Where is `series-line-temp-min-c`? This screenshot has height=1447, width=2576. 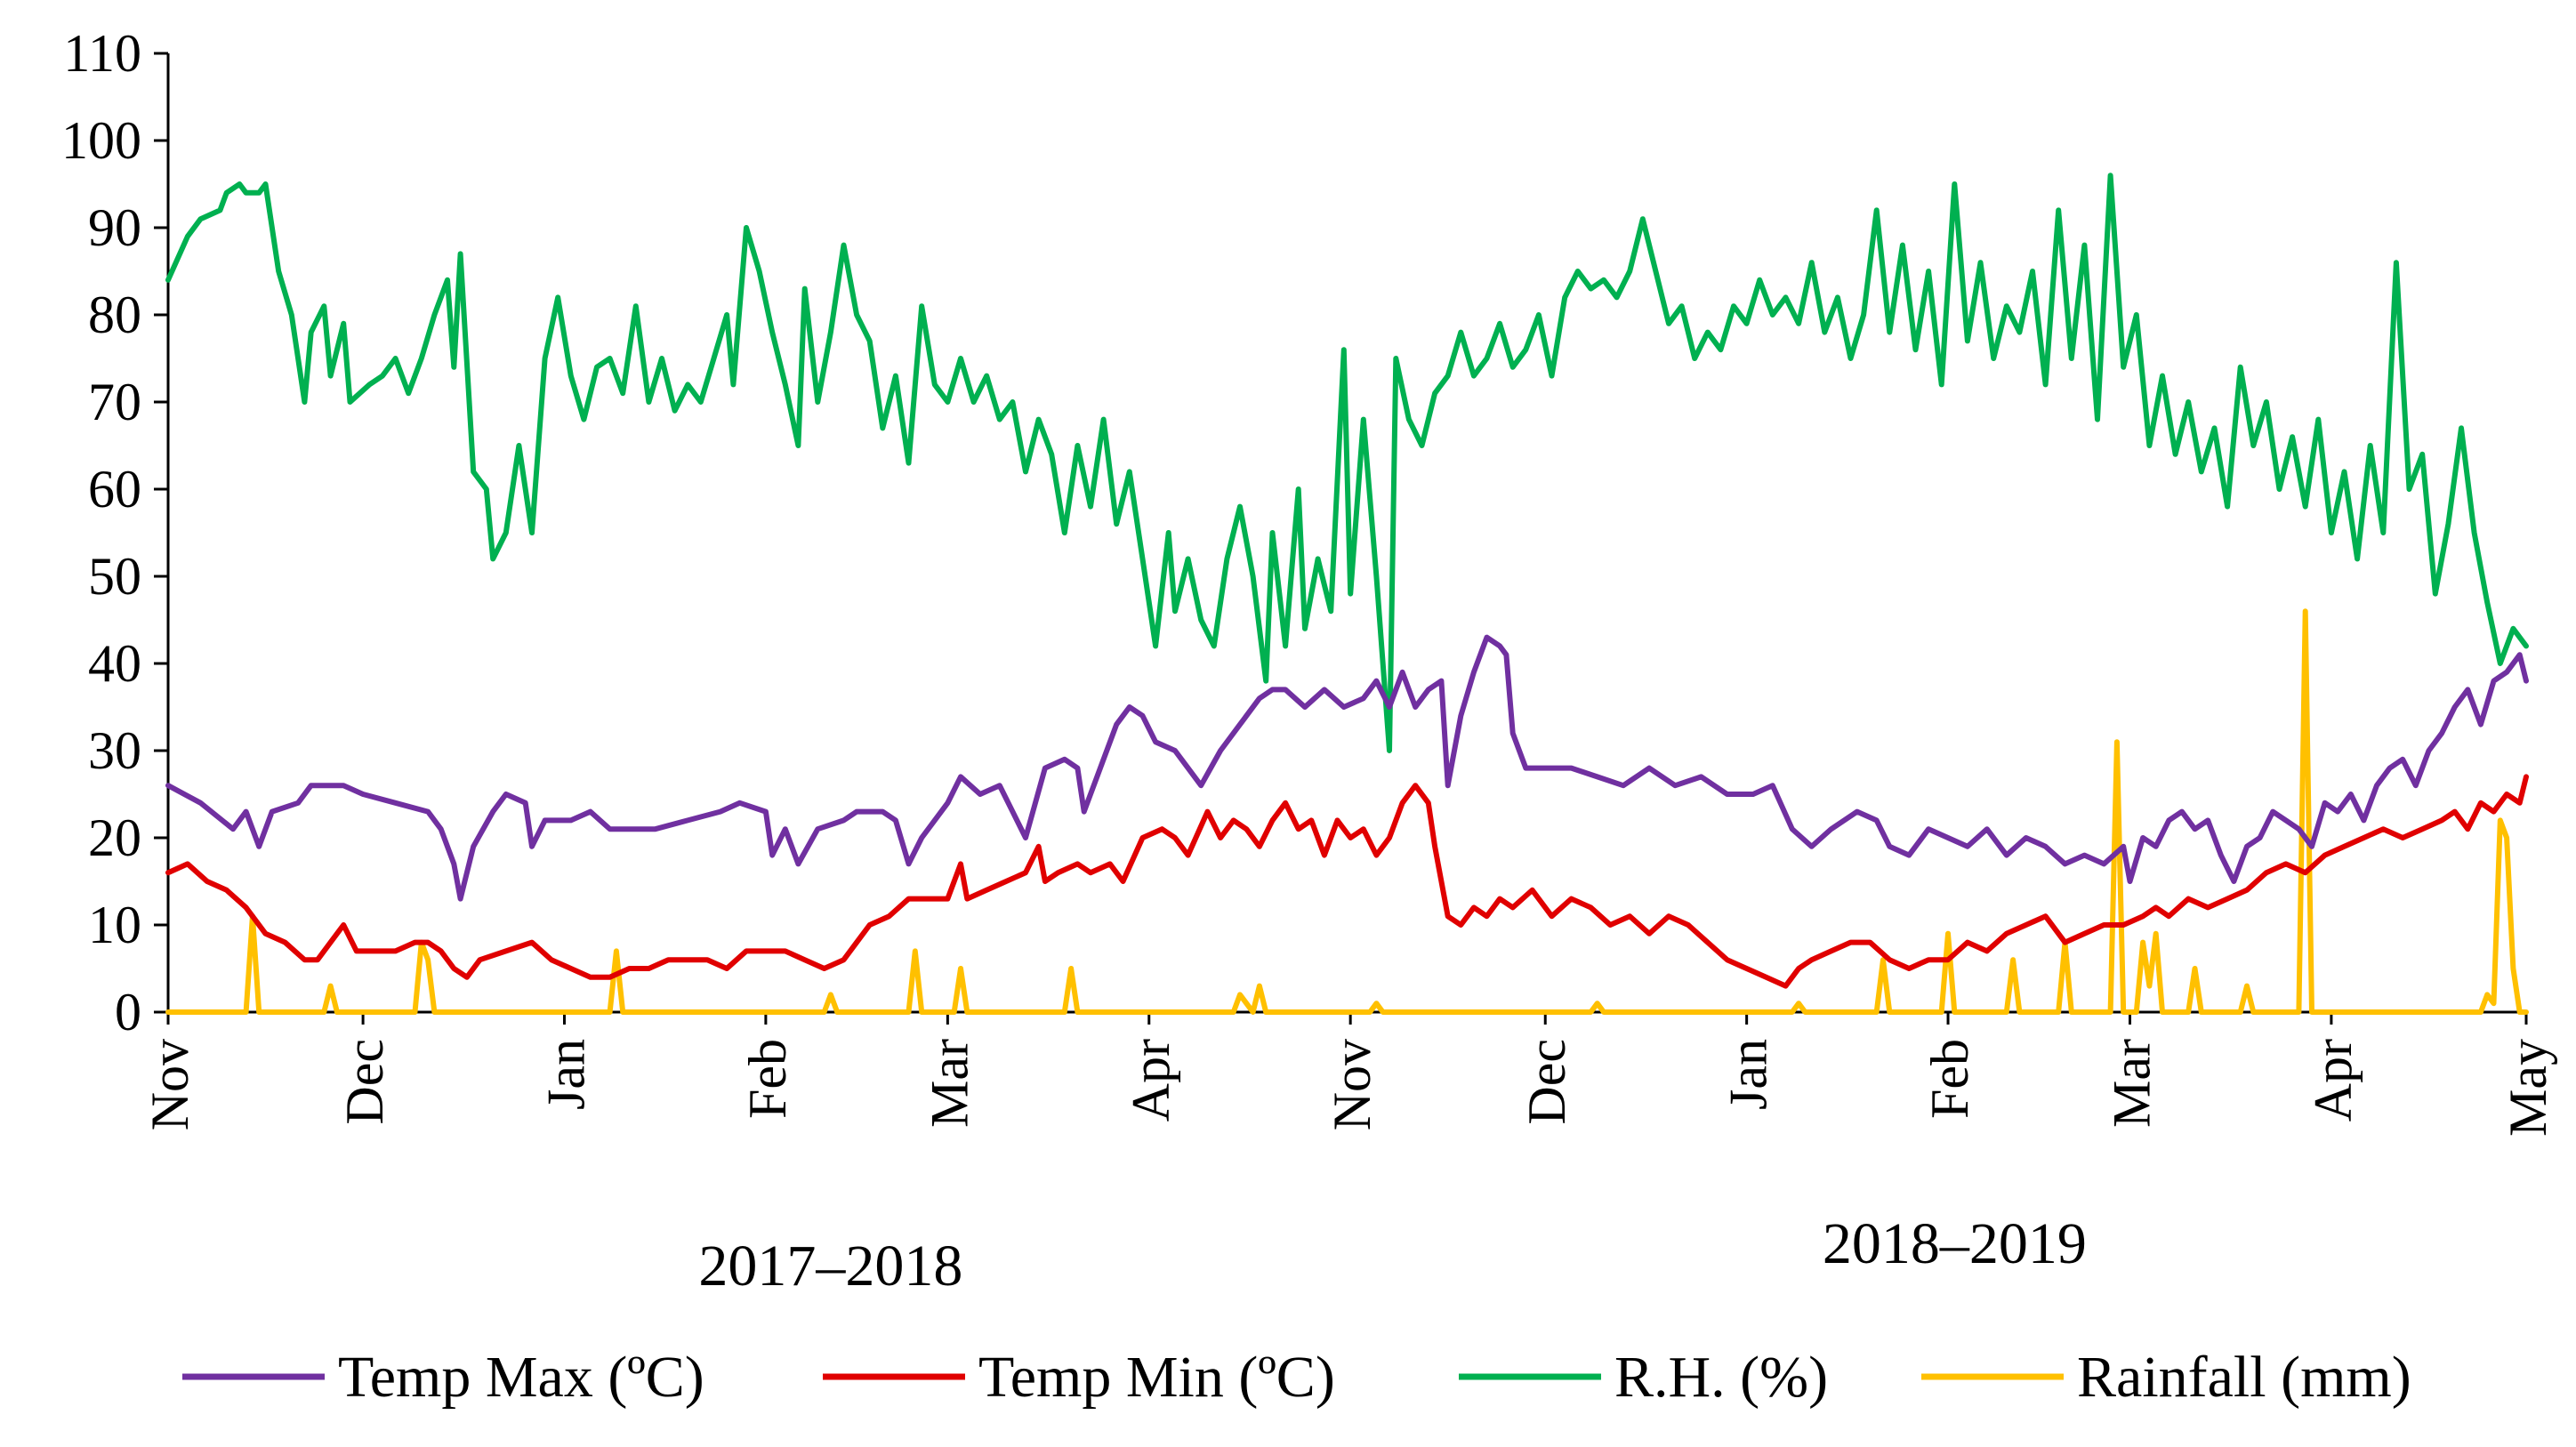
series-line-temp-min-c is located at coordinates (1347, 881).